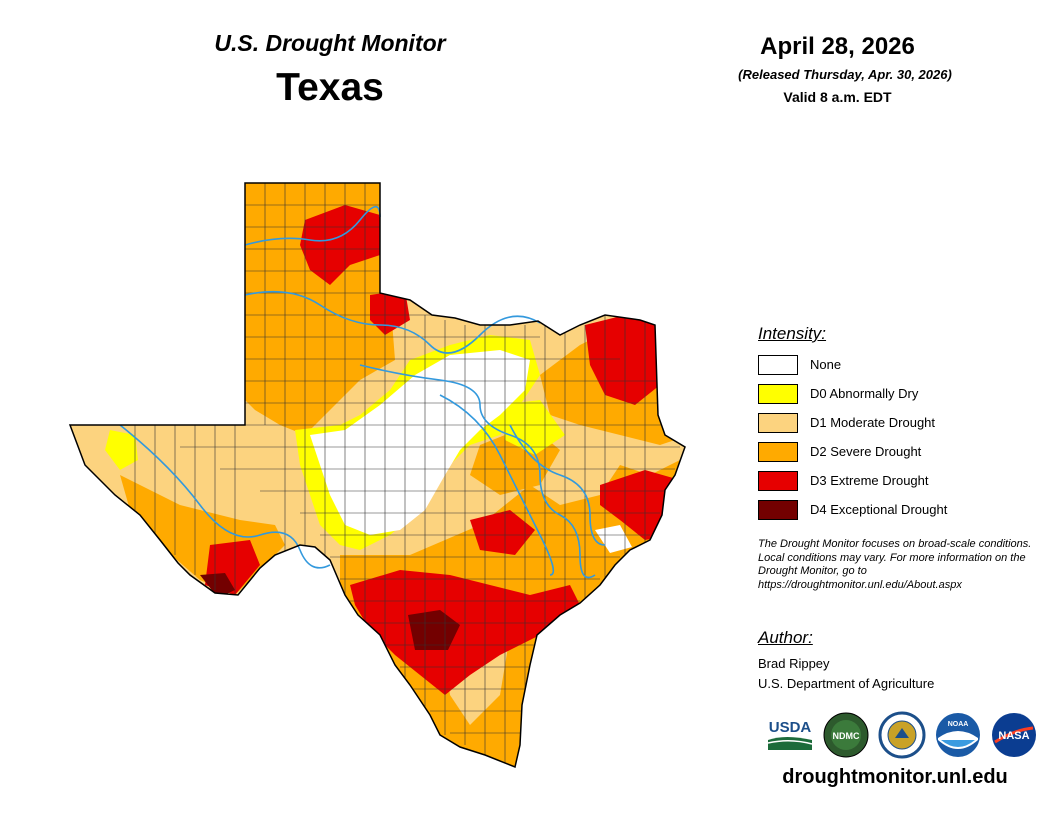  Describe the element at coordinates (837, 46) in the screenshot. I see `map-date: April 28, 2026` at that location.